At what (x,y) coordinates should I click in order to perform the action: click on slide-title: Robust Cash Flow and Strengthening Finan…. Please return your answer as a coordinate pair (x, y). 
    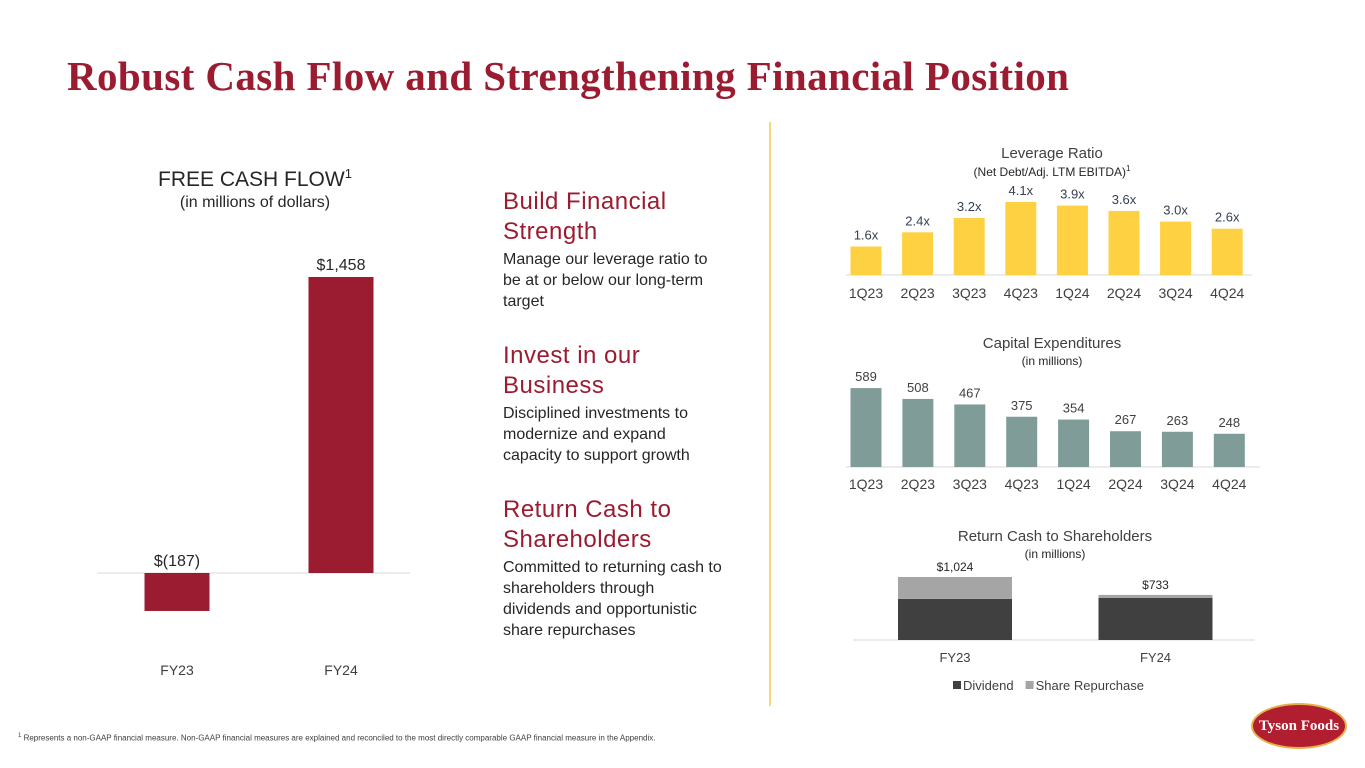
    Looking at the image, I should click on (568, 76).